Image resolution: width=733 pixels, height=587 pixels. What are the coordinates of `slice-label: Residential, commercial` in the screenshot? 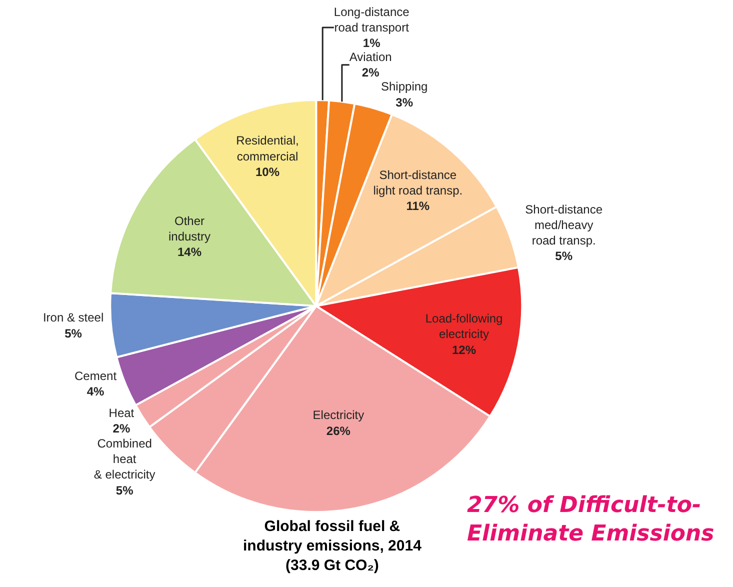 It's located at (267, 149).